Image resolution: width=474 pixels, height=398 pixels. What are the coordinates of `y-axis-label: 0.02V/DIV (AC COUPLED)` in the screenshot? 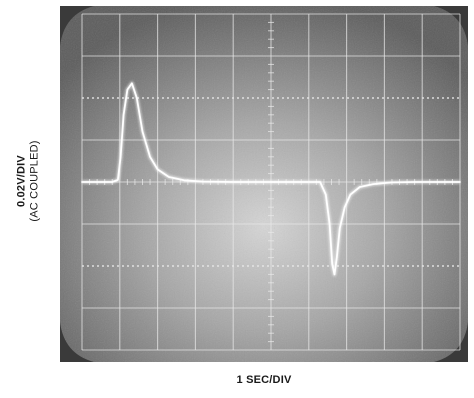 It's located at (28, 181).